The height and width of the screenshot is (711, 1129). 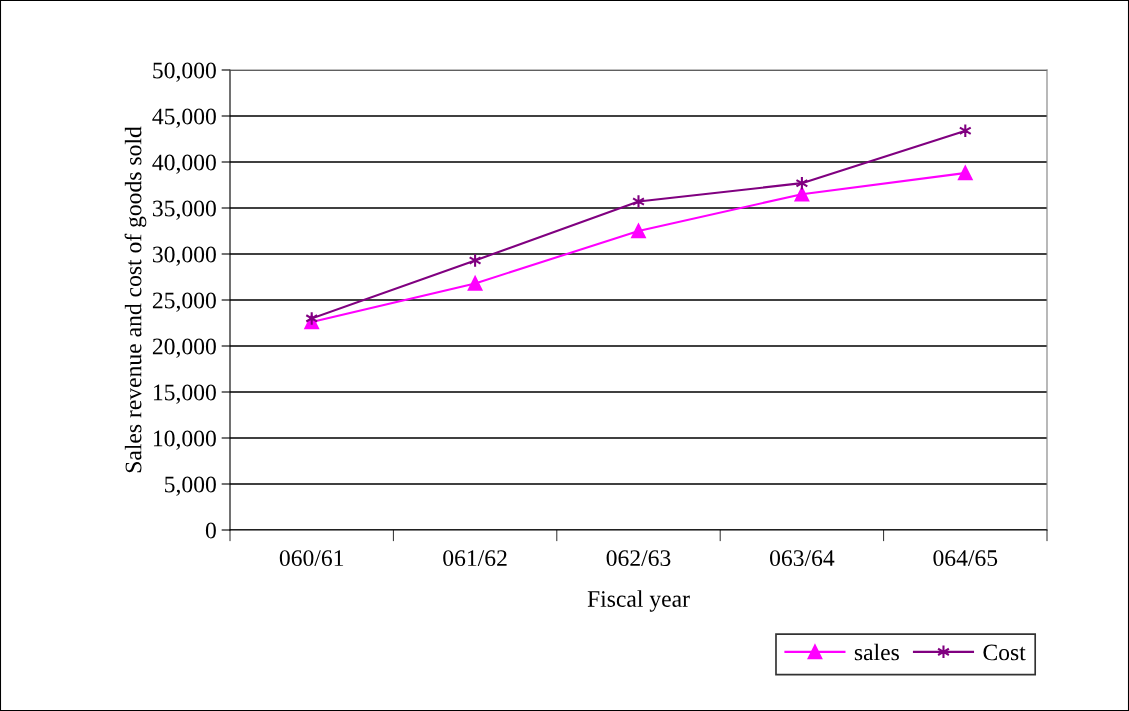 I want to click on y-tick-label: 45,000, so click(x=184, y=118).